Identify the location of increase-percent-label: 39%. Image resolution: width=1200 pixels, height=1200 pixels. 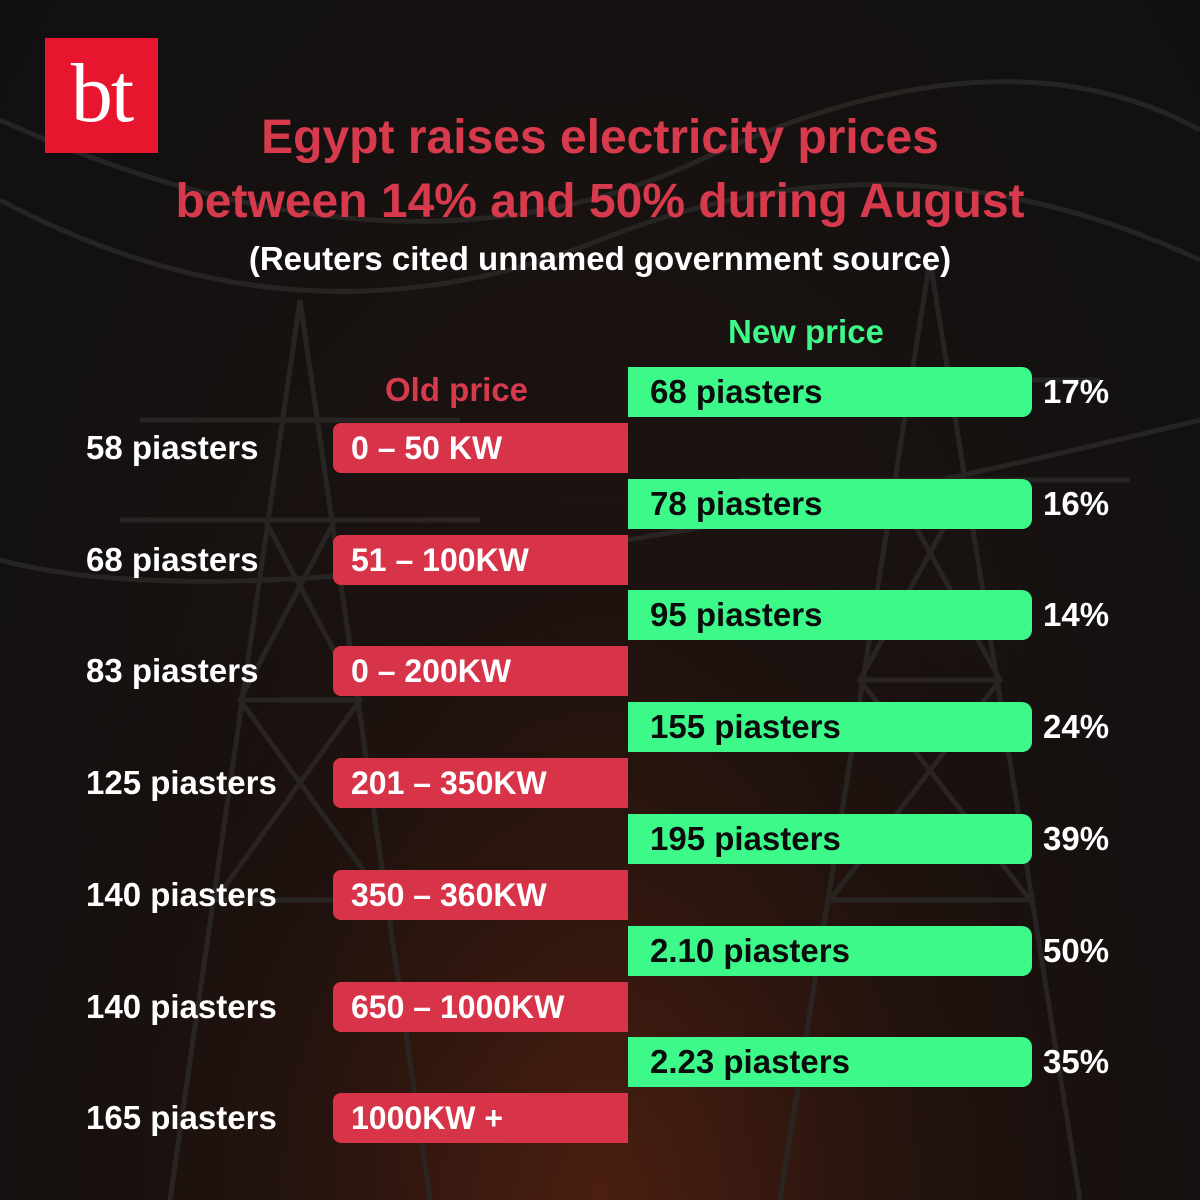
(1076, 838).